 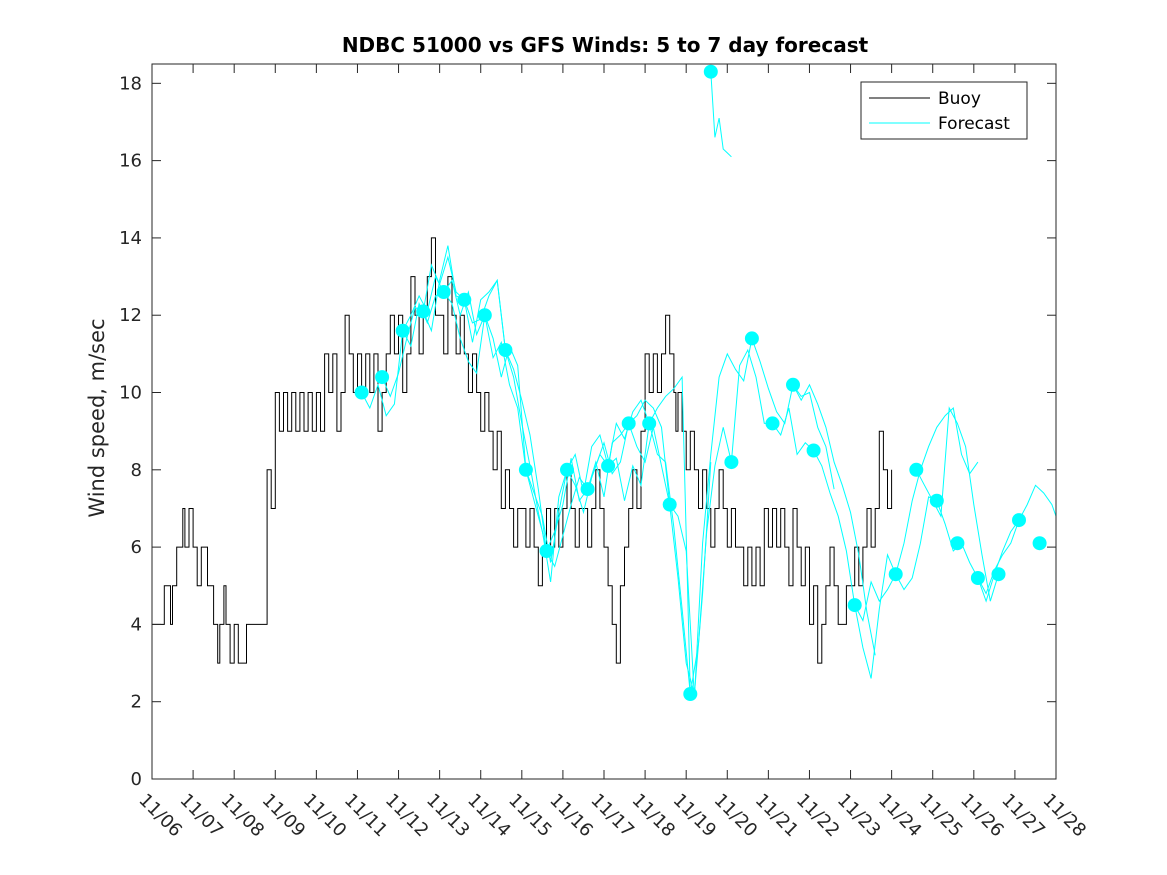 What do you see at coordinates (136, 547) in the screenshot?
I see `y-tick-label: 6` at bounding box center [136, 547].